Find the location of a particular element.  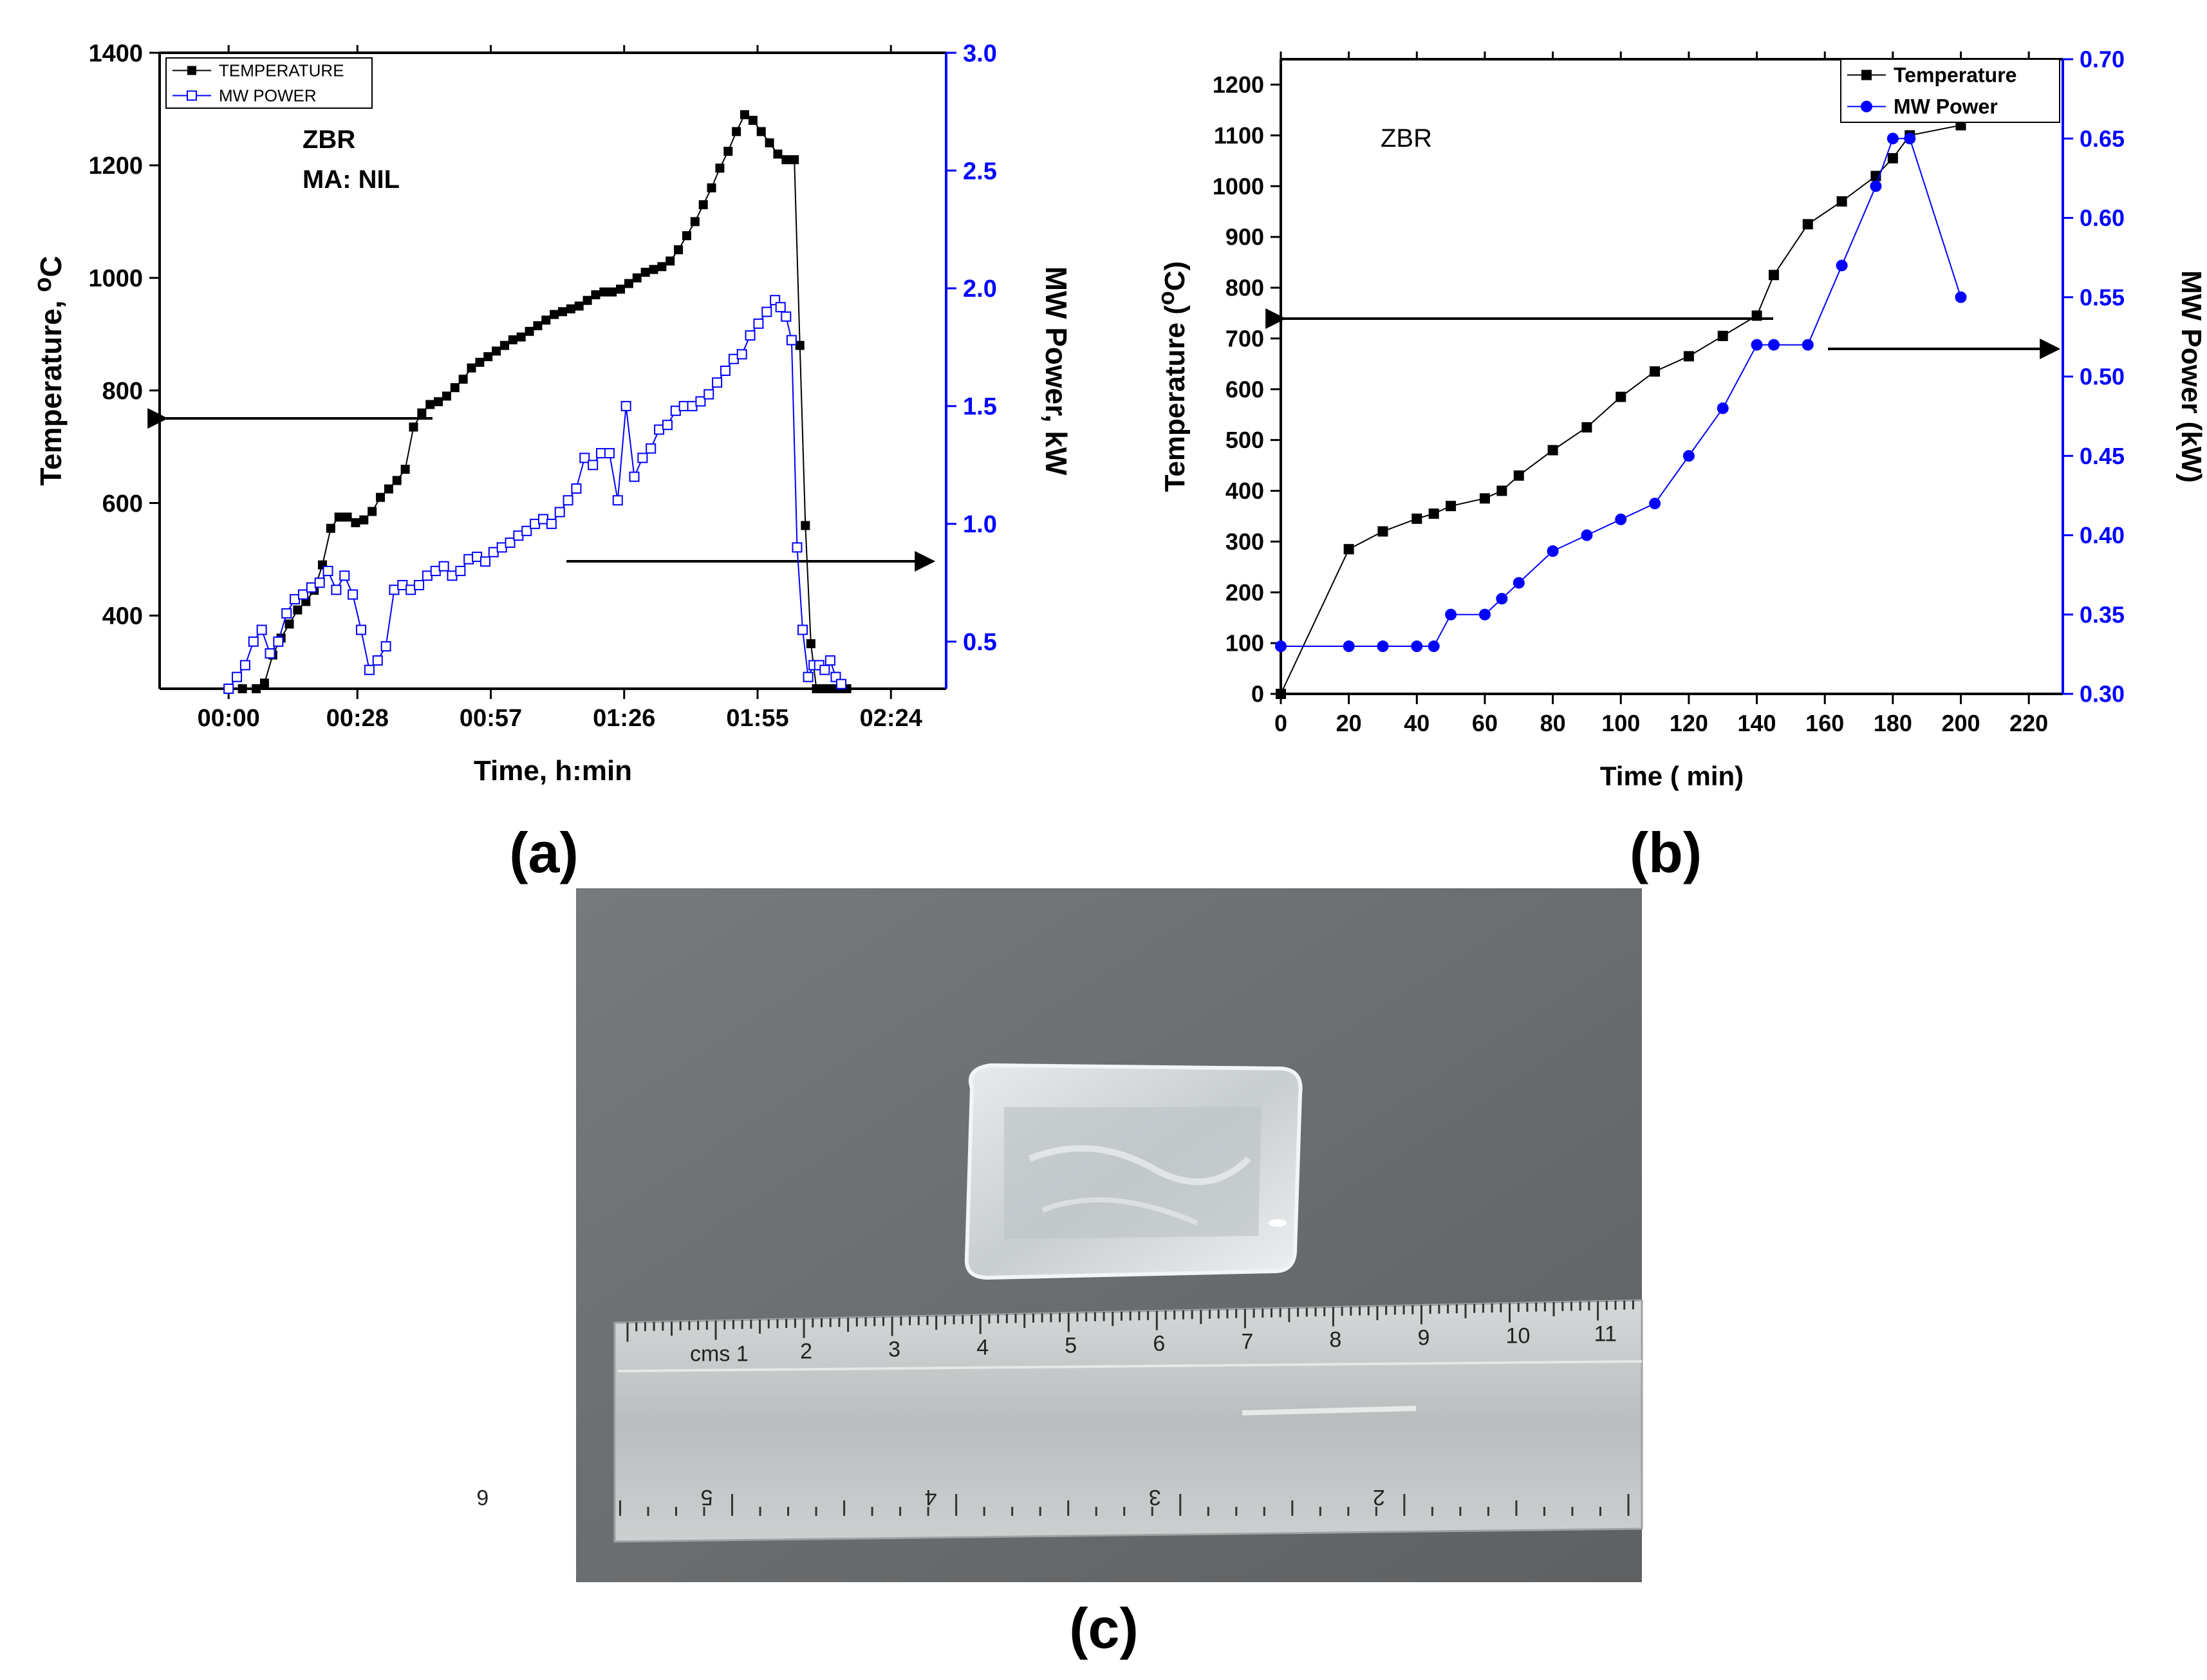

ruler-cm-label: 11 is located at coordinates (1605, 1334).